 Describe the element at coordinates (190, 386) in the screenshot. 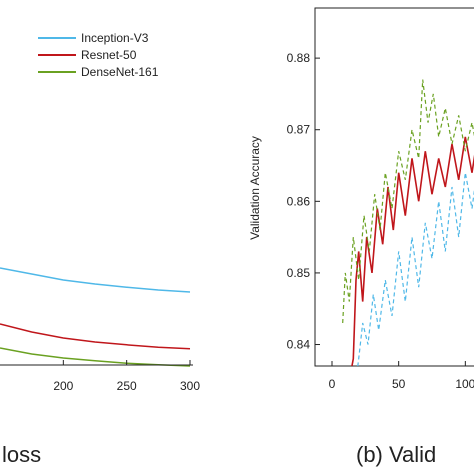

I see `left-x-tick-label: 300` at that location.